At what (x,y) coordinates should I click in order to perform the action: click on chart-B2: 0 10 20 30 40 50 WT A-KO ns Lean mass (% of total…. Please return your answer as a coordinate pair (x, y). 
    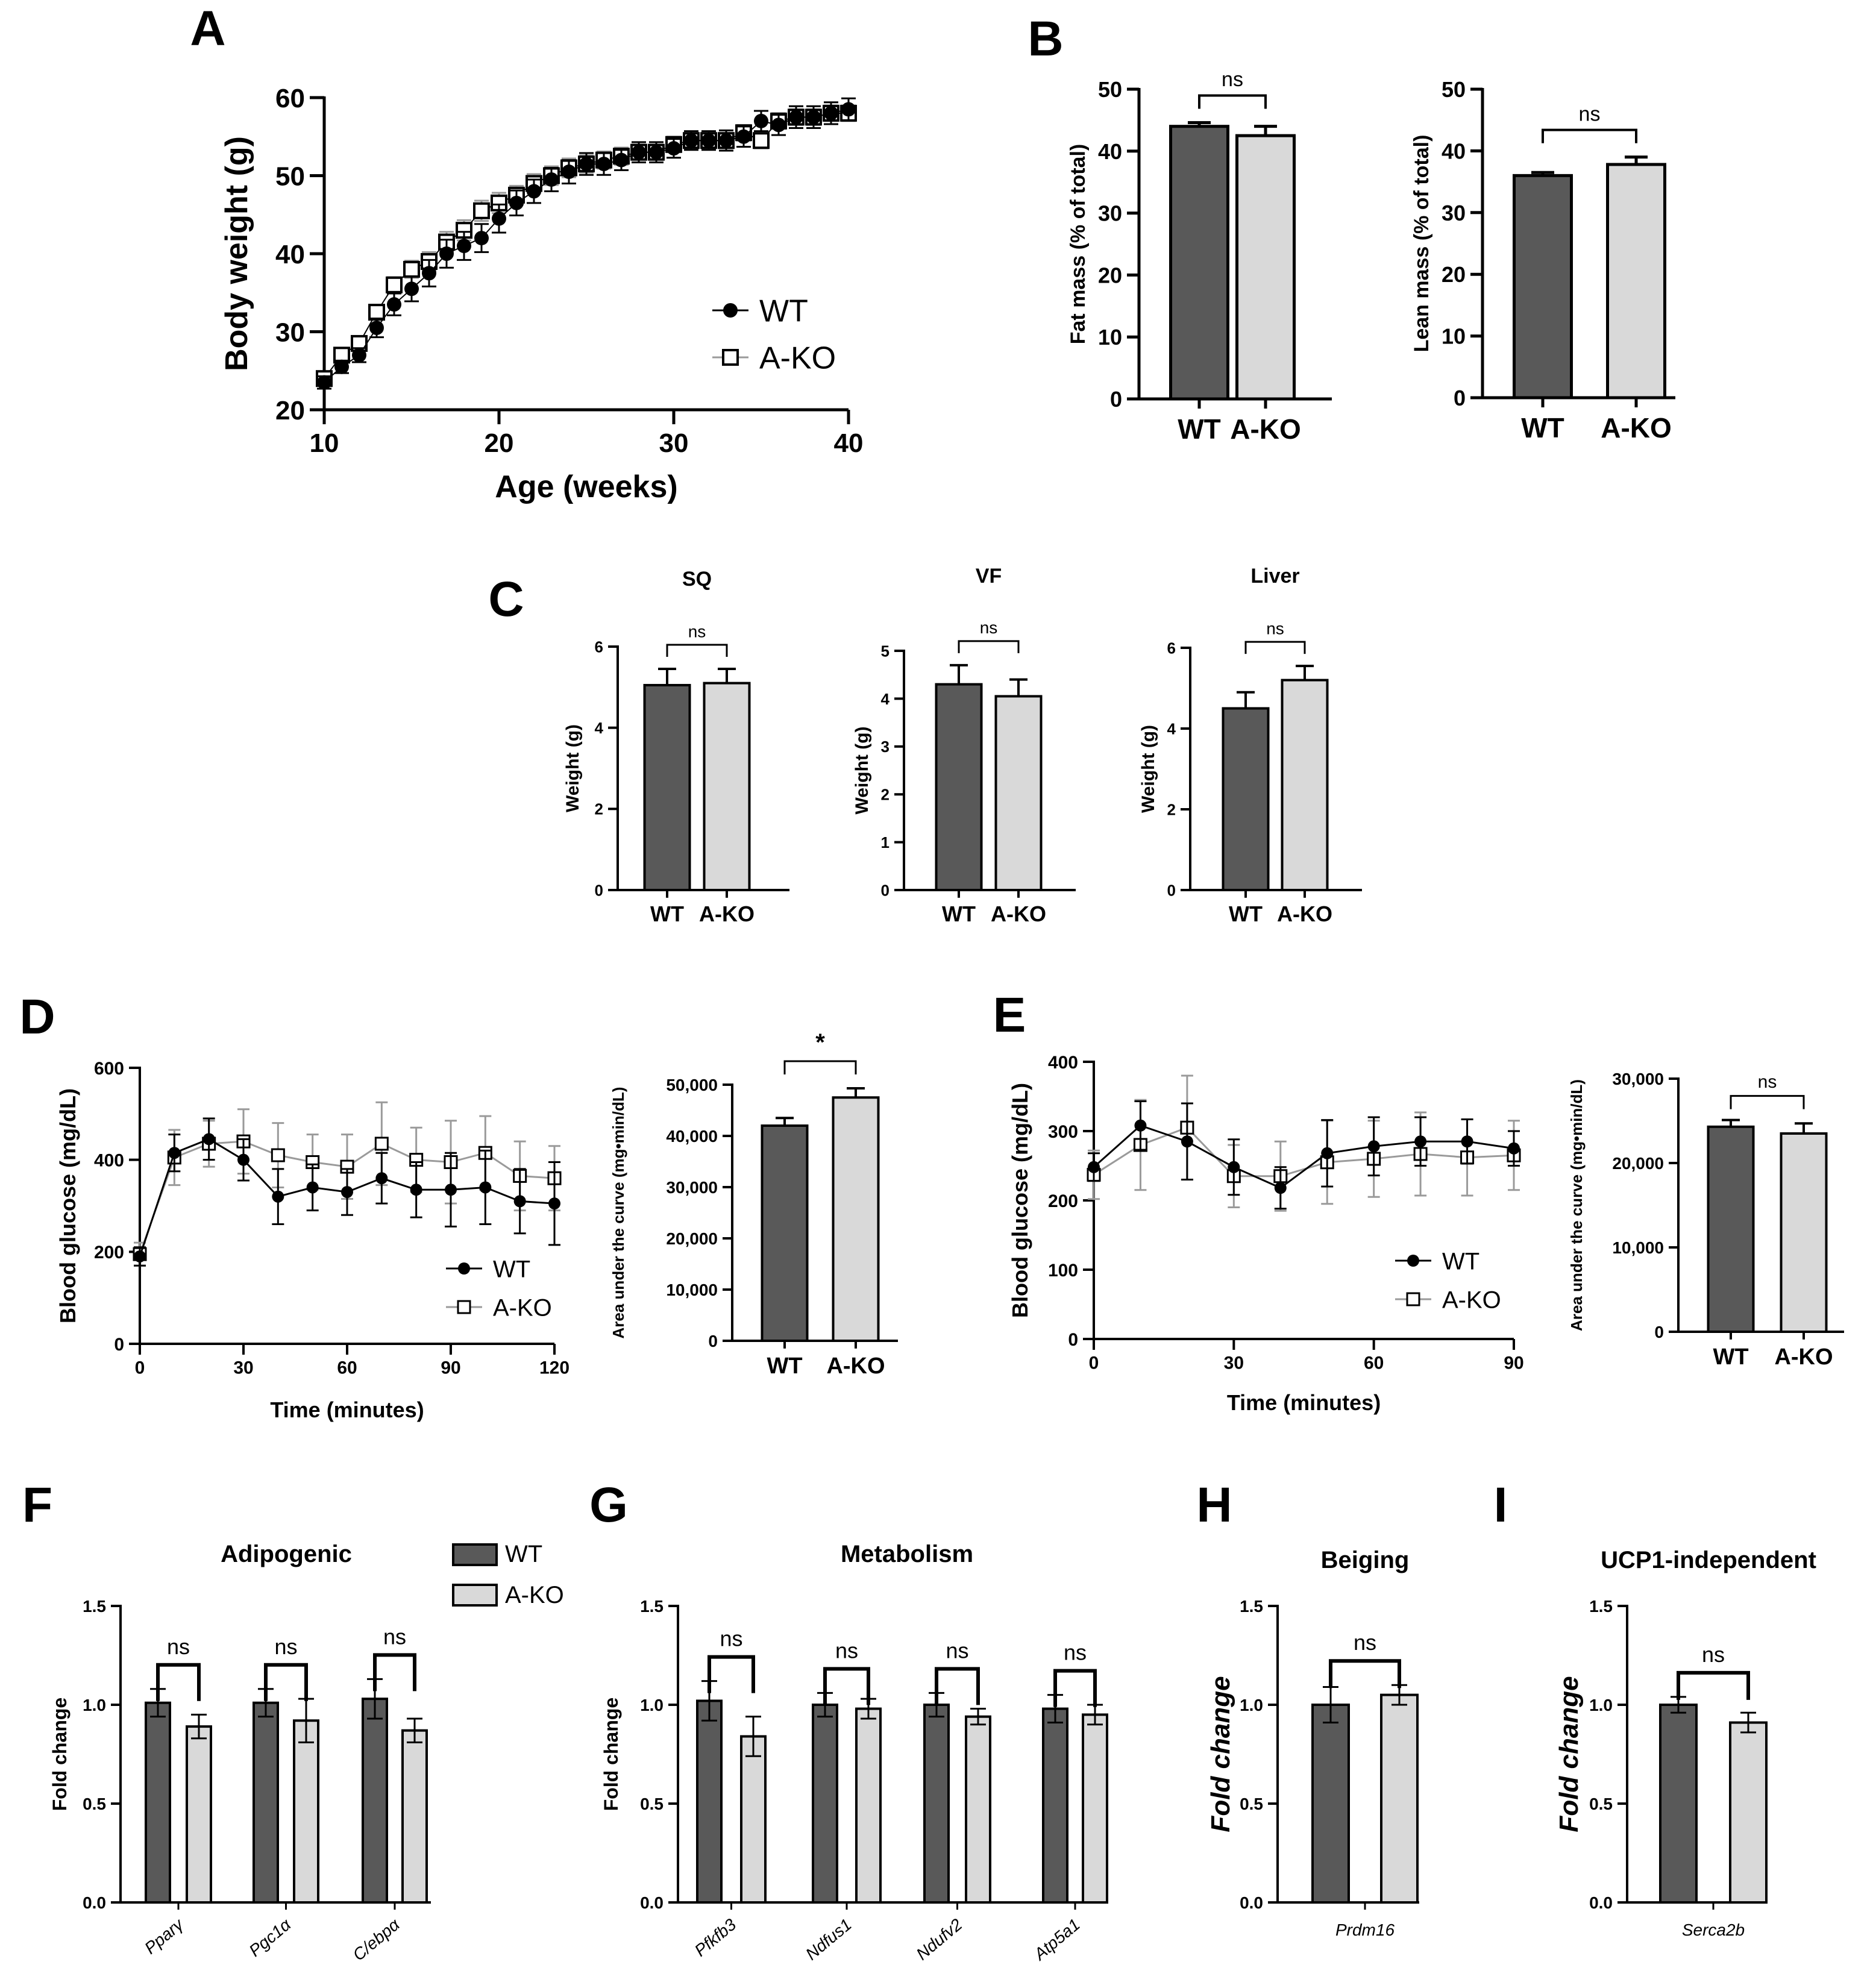
    Looking at the image, I should click on (1542, 260).